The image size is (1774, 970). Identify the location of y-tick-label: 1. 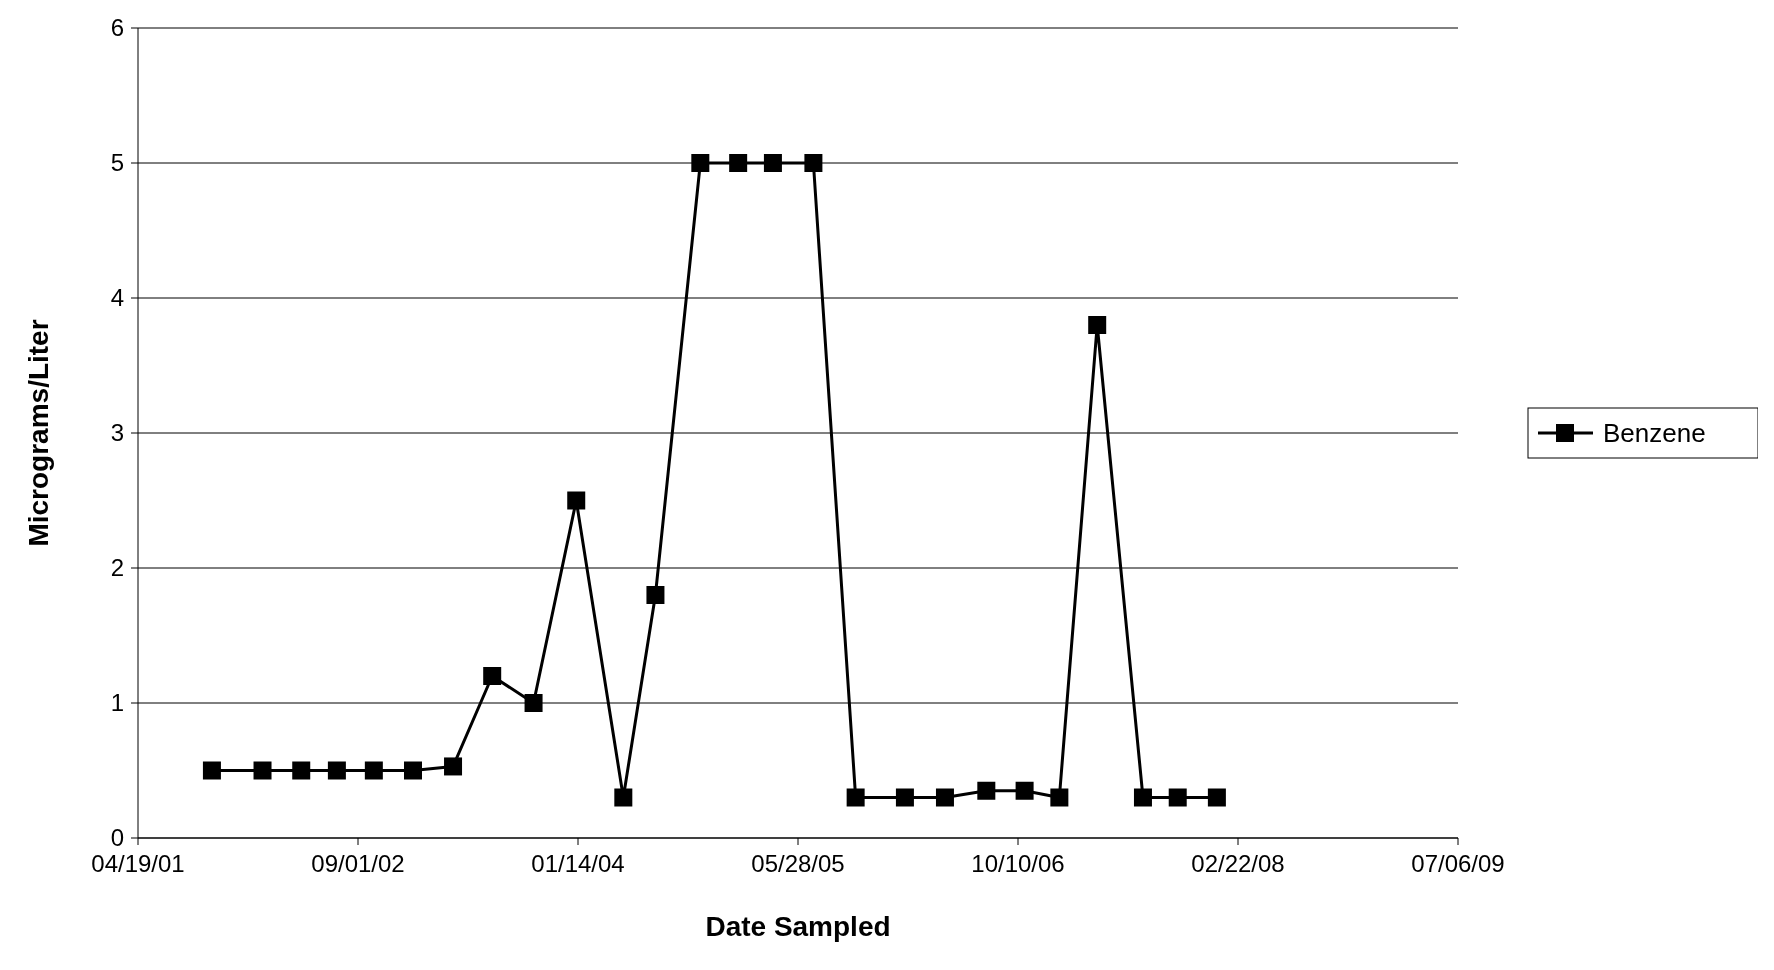
(117, 703).